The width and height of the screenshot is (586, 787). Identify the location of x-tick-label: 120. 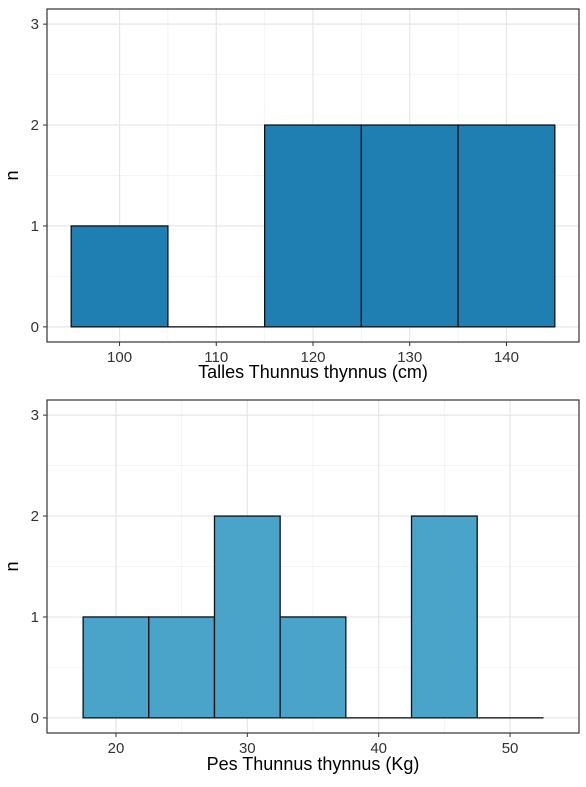
(312, 357).